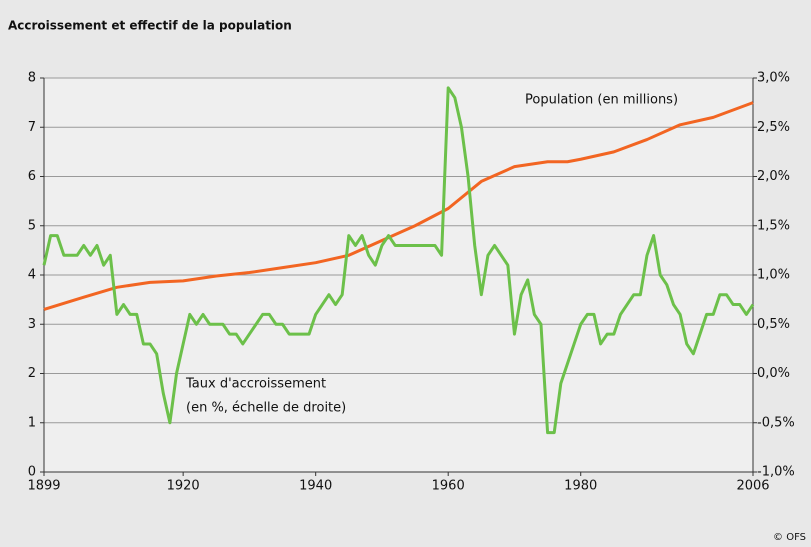  I want to click on x-tick-label: 1980, so click(580, 486).